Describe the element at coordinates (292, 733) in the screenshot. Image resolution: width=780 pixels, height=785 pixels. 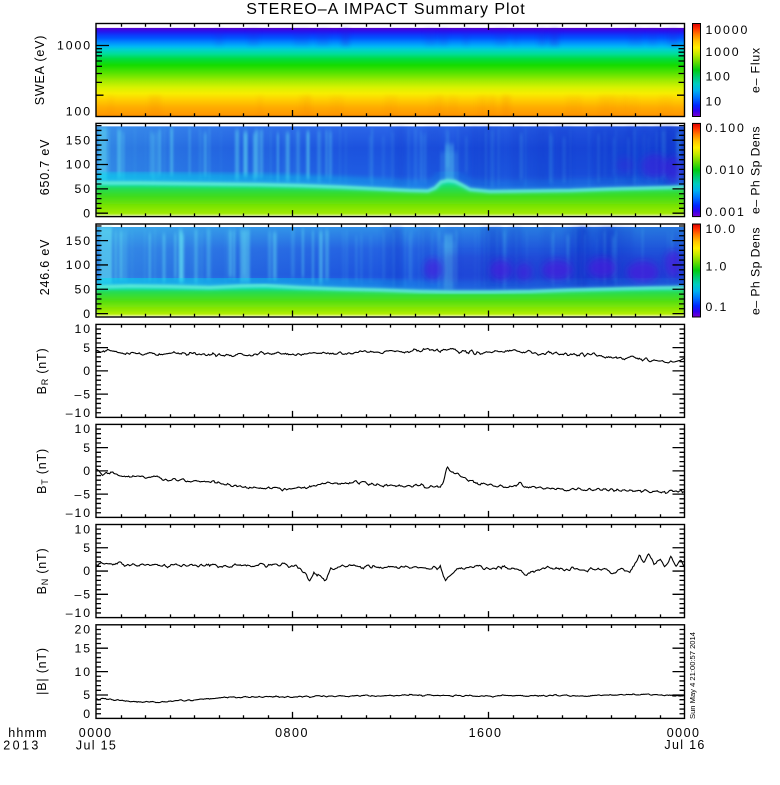
I see `svg-text: 0800` at that location.